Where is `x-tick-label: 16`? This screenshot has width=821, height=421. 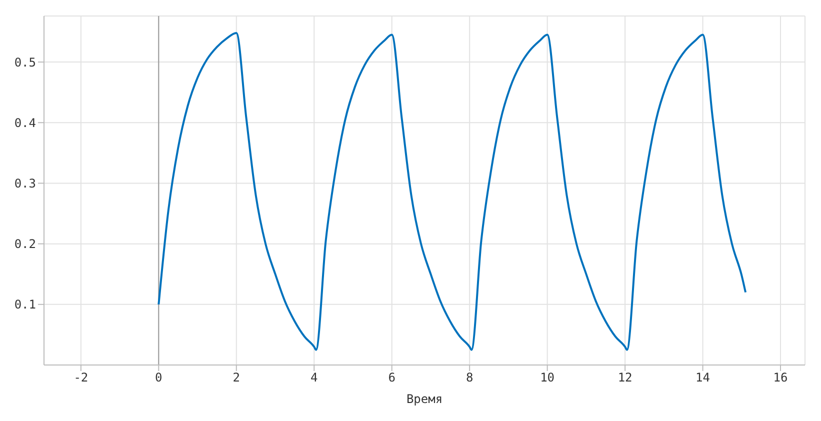 x-tick-label: 16 is located at coordinates (780, 377).